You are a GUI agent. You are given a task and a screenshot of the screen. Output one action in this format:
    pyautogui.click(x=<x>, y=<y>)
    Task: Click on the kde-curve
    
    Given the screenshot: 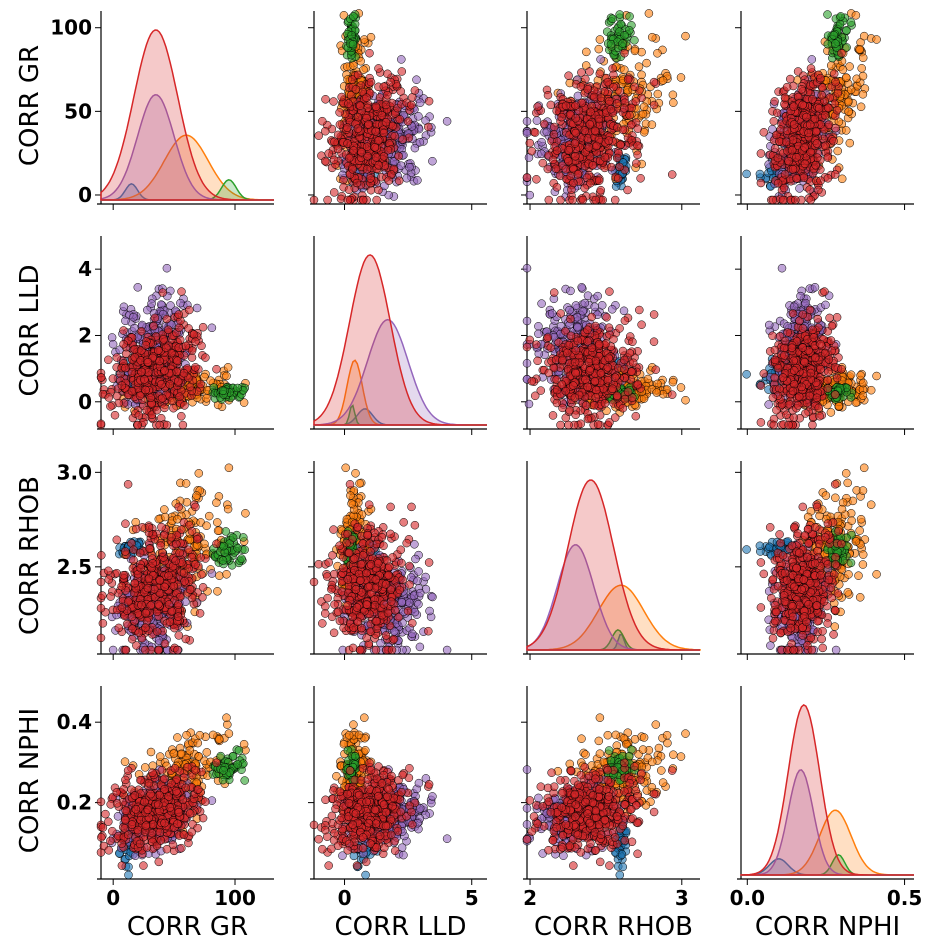 What is the action you would take?
    pyautogui.click(x=187, y=115)
    